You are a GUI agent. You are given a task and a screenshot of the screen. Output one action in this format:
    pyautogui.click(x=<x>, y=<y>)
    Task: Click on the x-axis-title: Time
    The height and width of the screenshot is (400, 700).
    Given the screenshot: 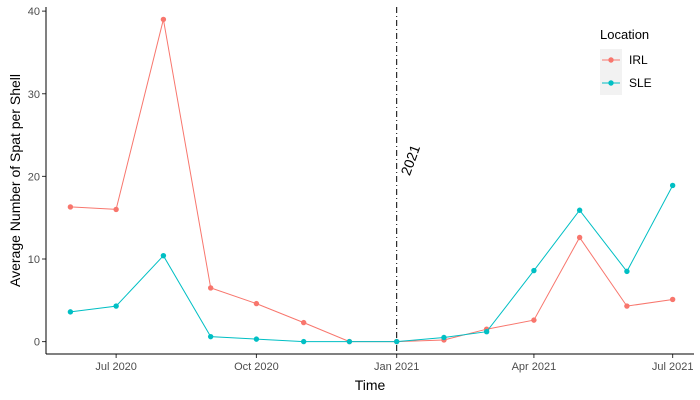 What is the action you would take?
    pyautogui.click(x=370, y=385)
    